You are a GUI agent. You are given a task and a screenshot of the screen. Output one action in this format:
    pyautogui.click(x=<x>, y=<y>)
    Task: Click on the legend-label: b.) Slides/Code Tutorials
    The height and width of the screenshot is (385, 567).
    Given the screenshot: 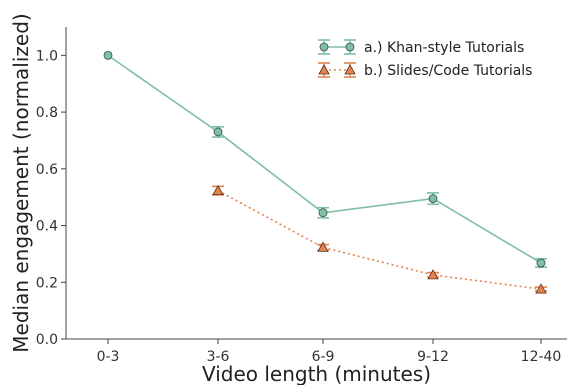 What is the action you would take?
    pyautogui.click(x=448, y=71)
    